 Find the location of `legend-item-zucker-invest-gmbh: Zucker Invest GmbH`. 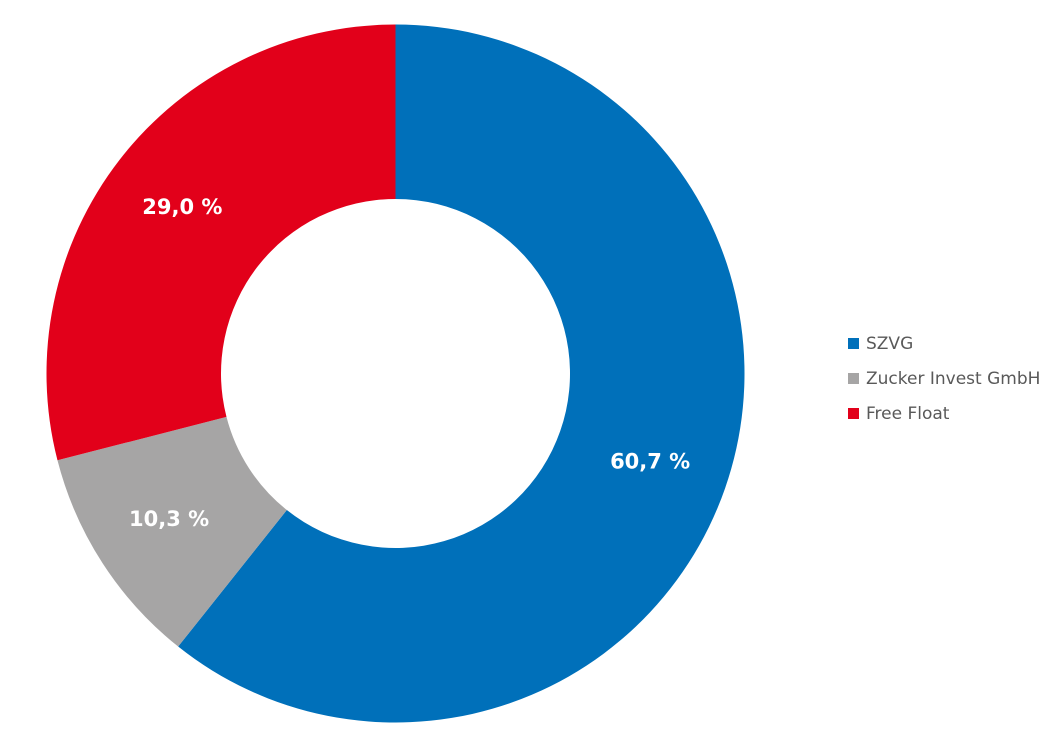

legend-item-zucker-invest-gmbh: Zucker Invest GmbH is located at coordinates (944, 378).